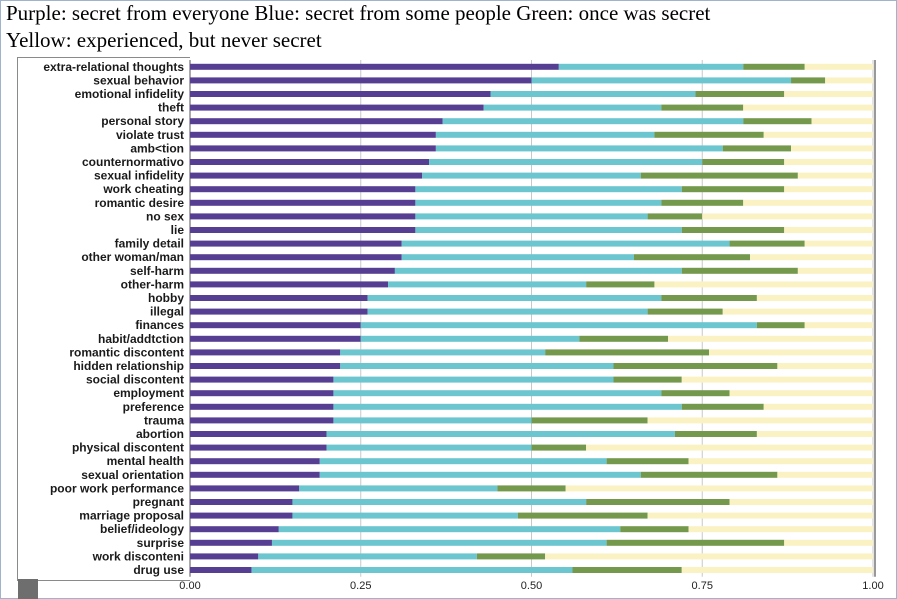 The height and width of the screenshot is (599, 897). I want to click on category-label: emotional infidelity, so click(130, 94).